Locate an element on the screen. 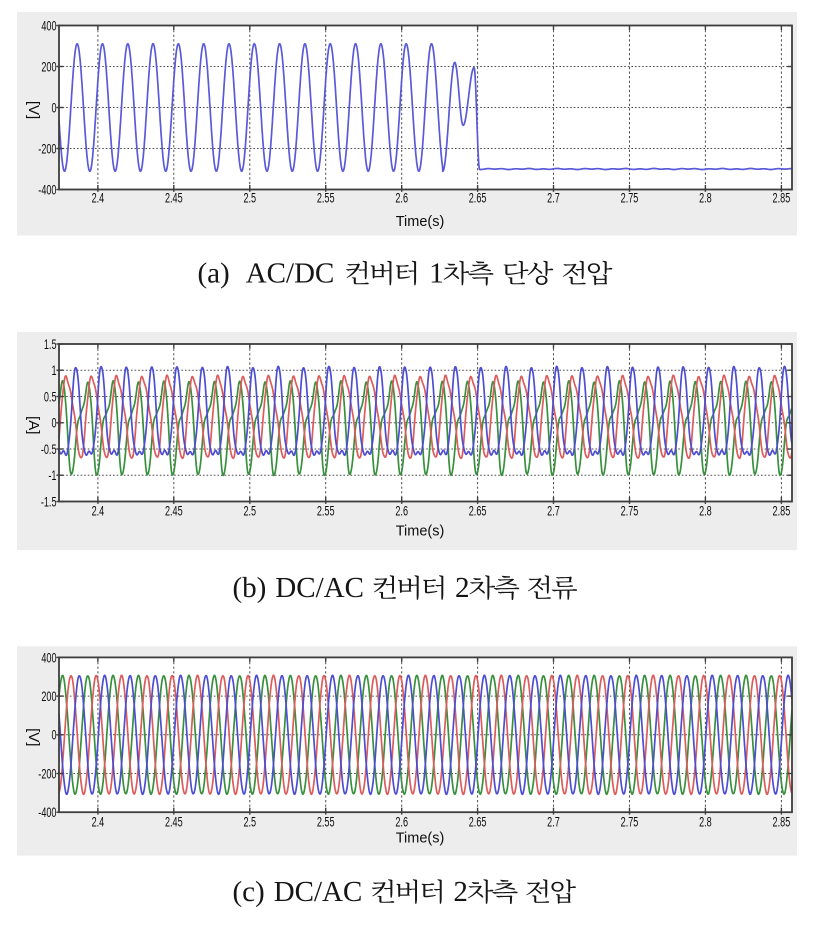 The height and width of the screenshot is (931, 818). svg-text: [A] is located at coordinates (33, 425).